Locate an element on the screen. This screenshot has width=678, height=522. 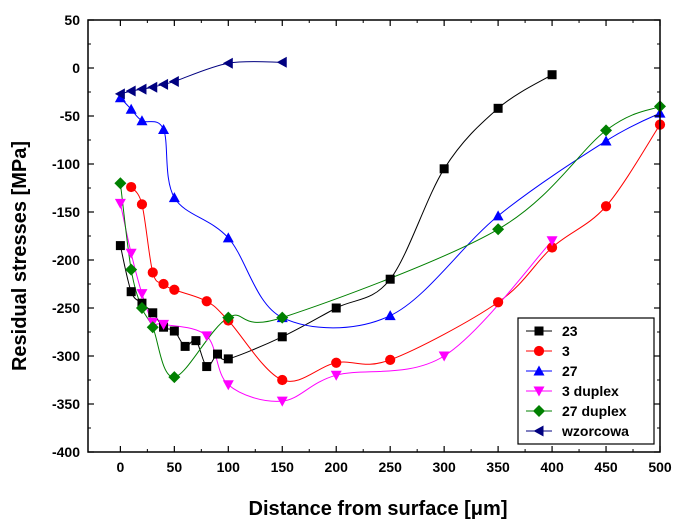
y-tick-label: -50 is located at coordinates (70, 116).